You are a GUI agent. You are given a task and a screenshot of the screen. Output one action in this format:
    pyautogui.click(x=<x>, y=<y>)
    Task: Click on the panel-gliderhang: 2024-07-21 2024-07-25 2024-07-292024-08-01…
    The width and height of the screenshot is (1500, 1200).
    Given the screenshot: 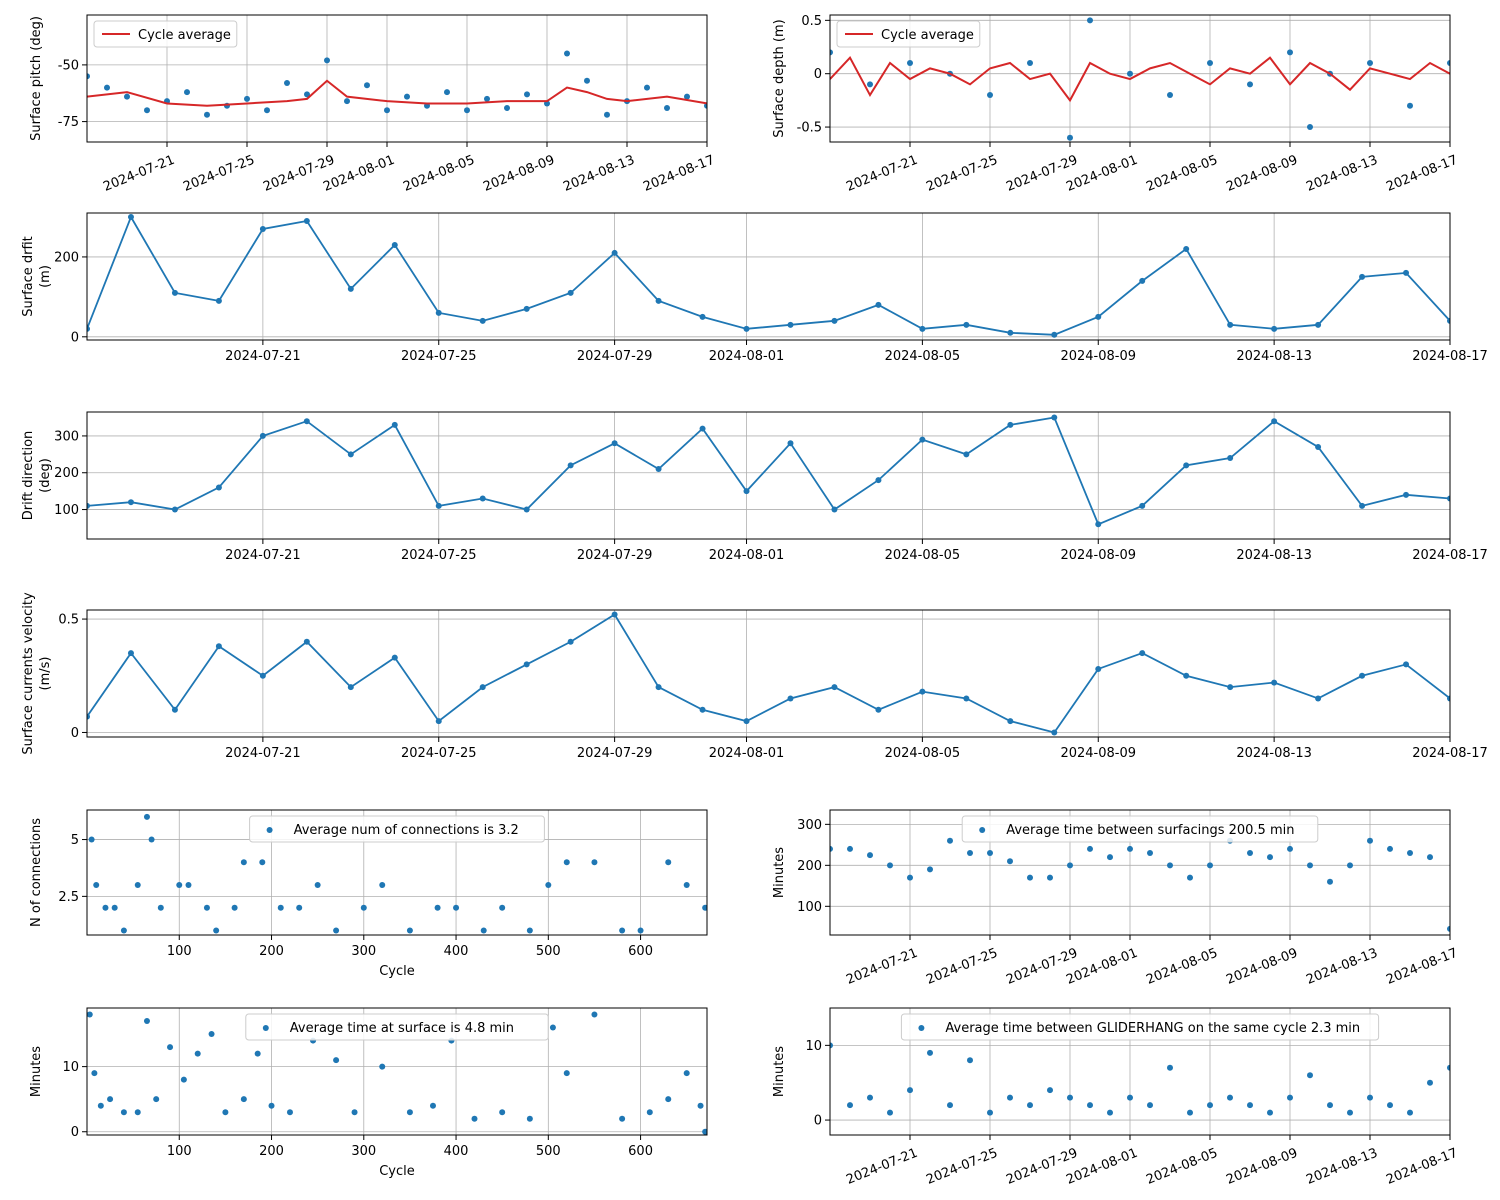 What is the action you would take?
    pyautogui.click(x=1116, y=1097)
    